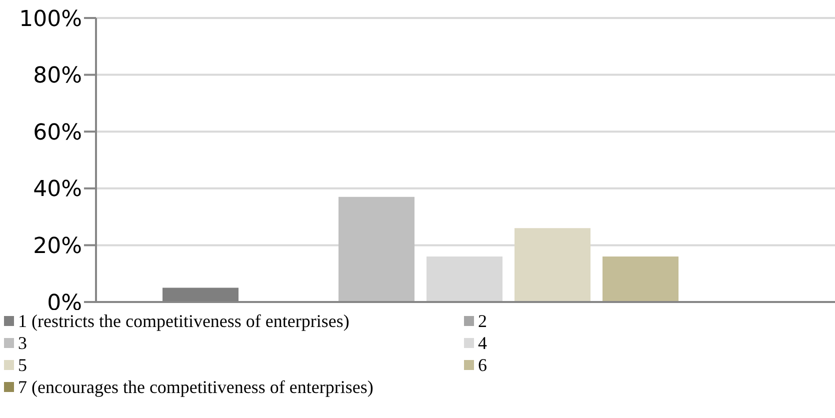 Image resolution: width=835 pixels, height=418 pixels. I want to click on y-tick-label: 100%, so click(50, 19).